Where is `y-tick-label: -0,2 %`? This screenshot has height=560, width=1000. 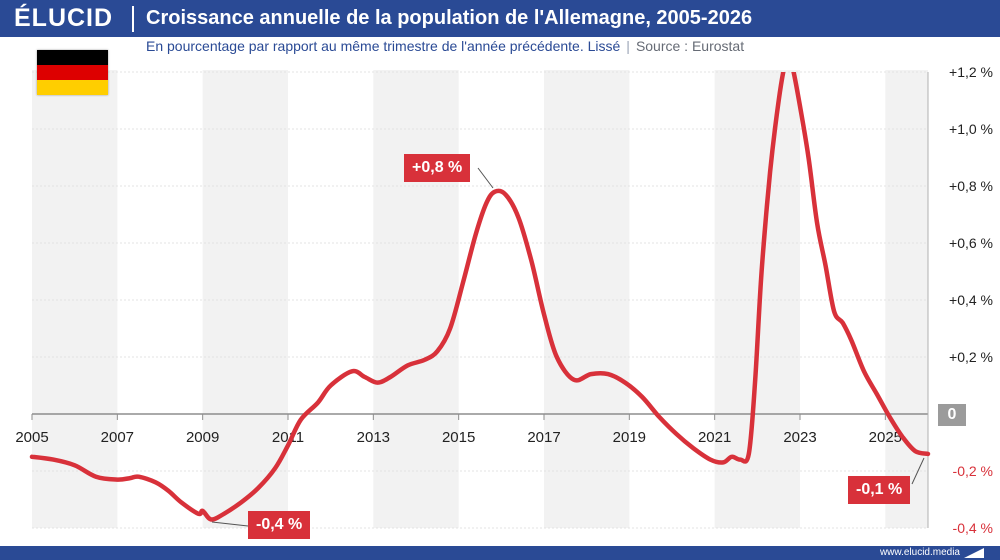
y-tick-label: -0,2 % is located at coordinates (973, 471).